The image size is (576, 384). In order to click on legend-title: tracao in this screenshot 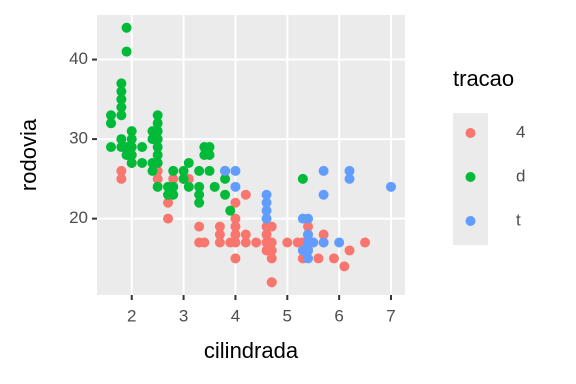, I will do `click(483, 78)`.